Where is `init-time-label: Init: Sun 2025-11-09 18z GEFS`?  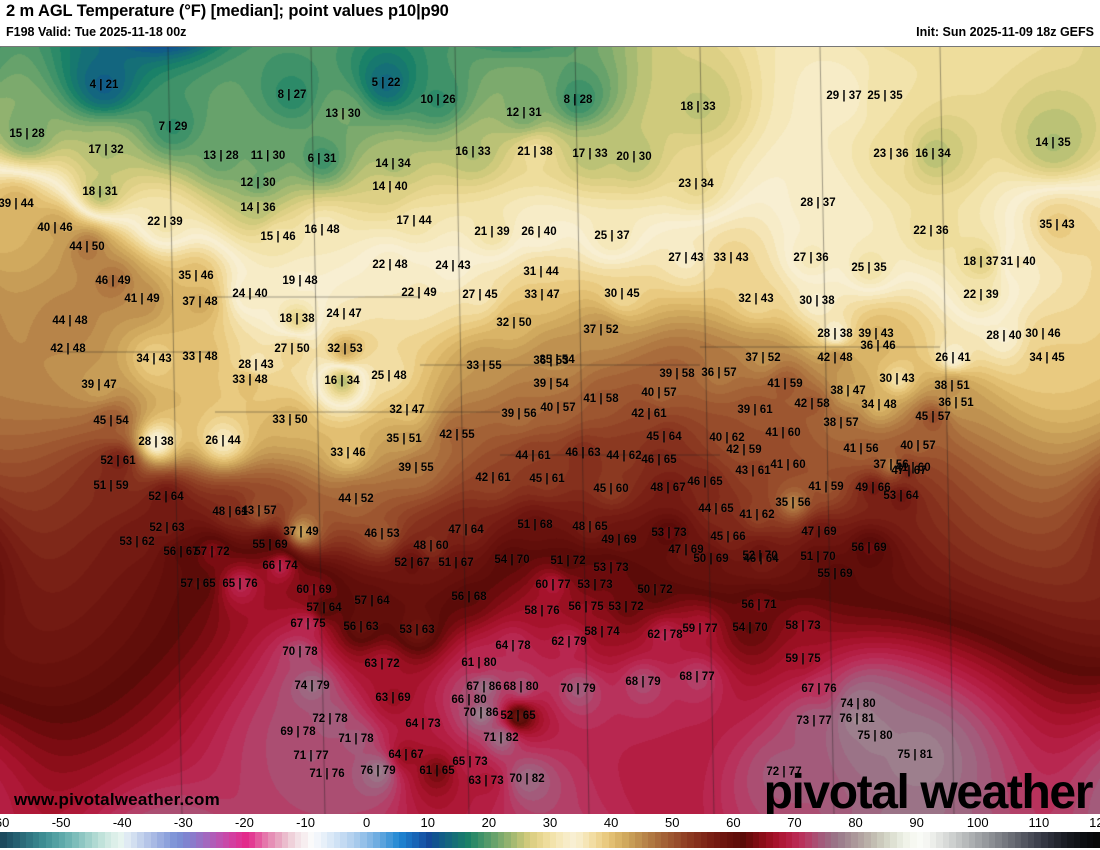
init-time-label: Init: Sun 2025-11-09 18z GEFS is located at coordinates (1005, 32).